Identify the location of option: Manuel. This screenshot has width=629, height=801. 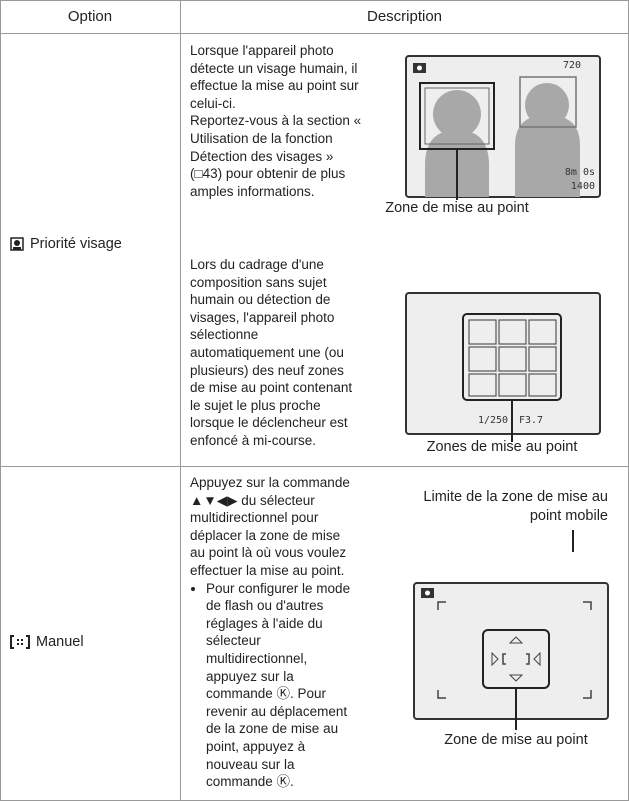
(47, 642).